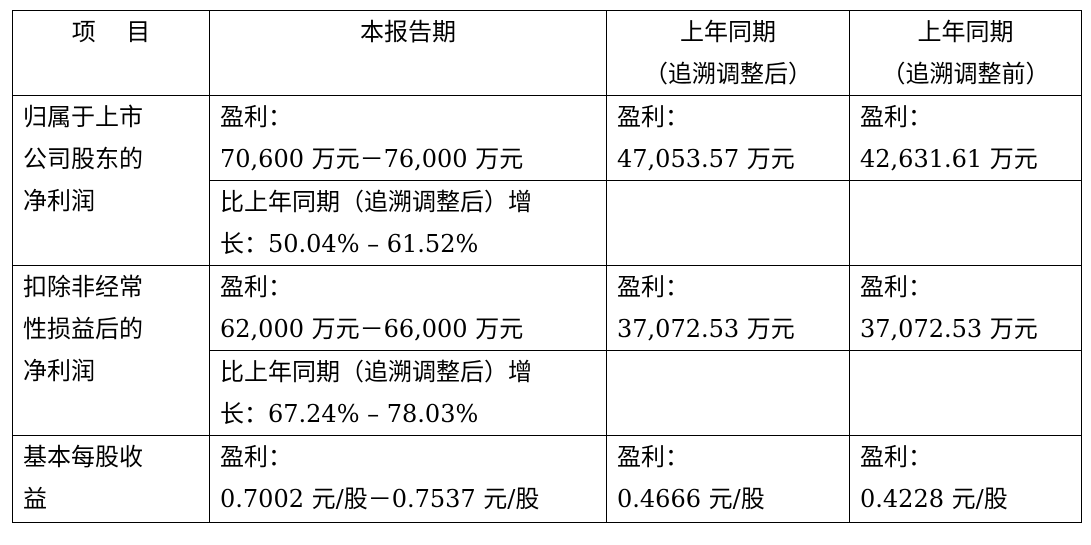  Describe the element at coordinates (728, 32) in the screenshot. I see `header-prior-adjusted-line1: 上年同期` at that location.